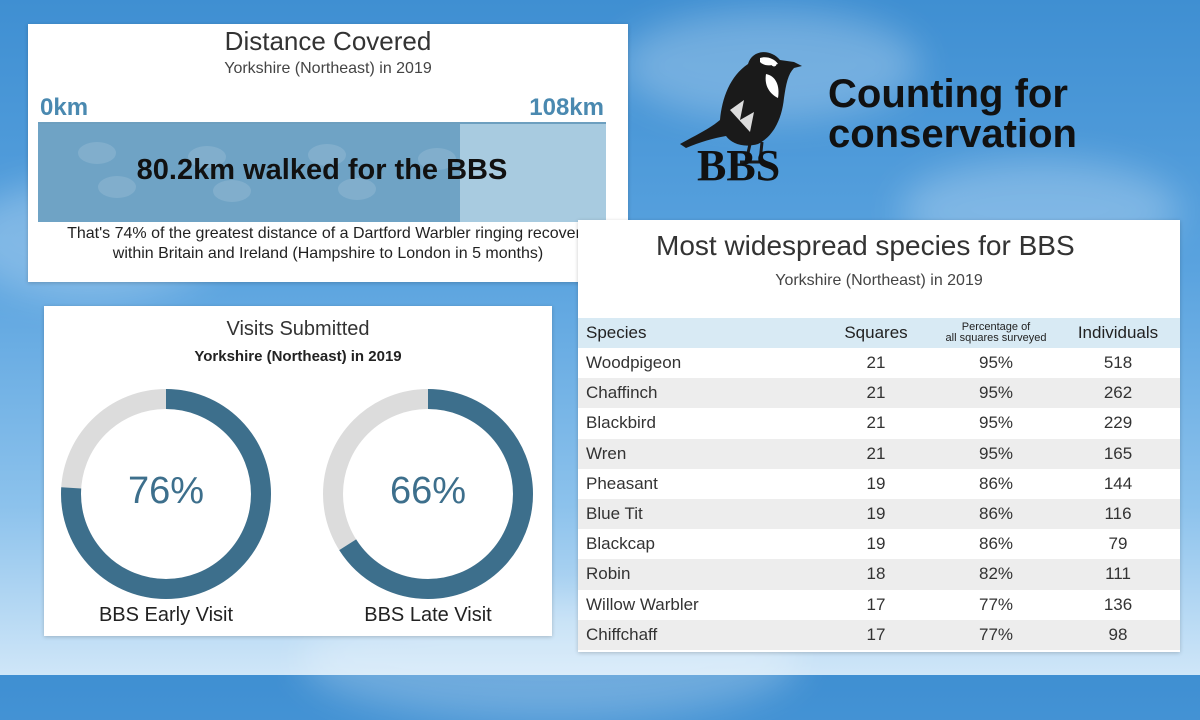 This screenshot has height=720, width=1200. I want to click on table-row: Blackcap 19 86% 79, so click(879, 544).